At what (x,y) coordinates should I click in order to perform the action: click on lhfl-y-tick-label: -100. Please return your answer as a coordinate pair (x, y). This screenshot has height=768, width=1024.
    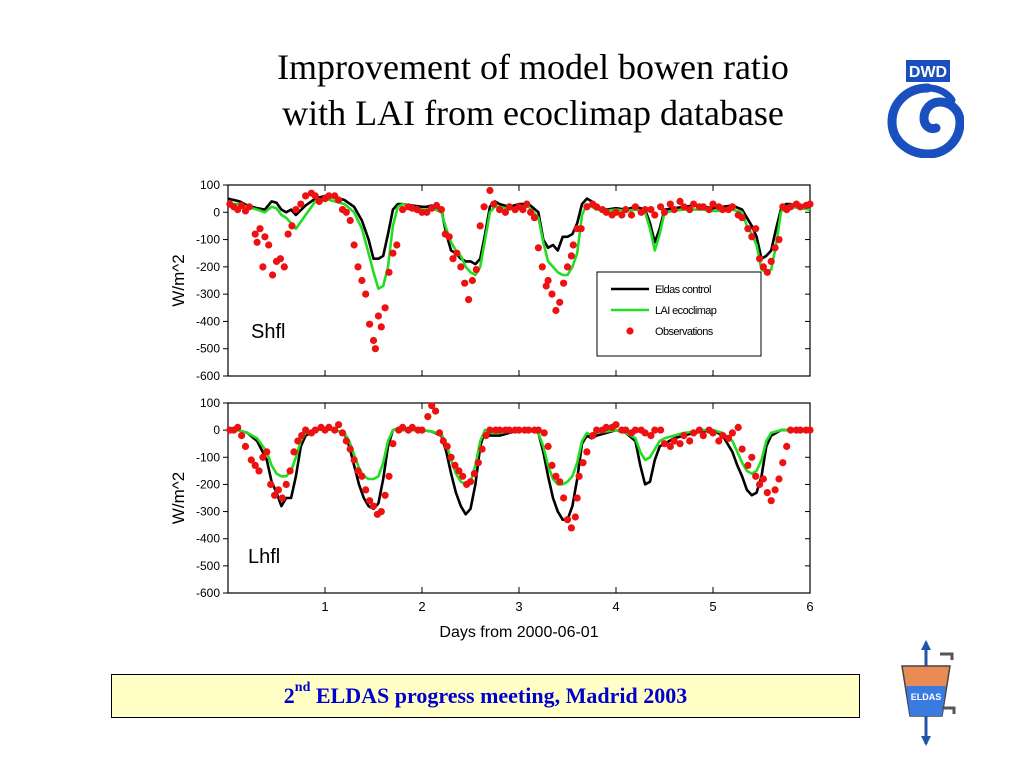
    Looking at the image, I should click on (208, 457).